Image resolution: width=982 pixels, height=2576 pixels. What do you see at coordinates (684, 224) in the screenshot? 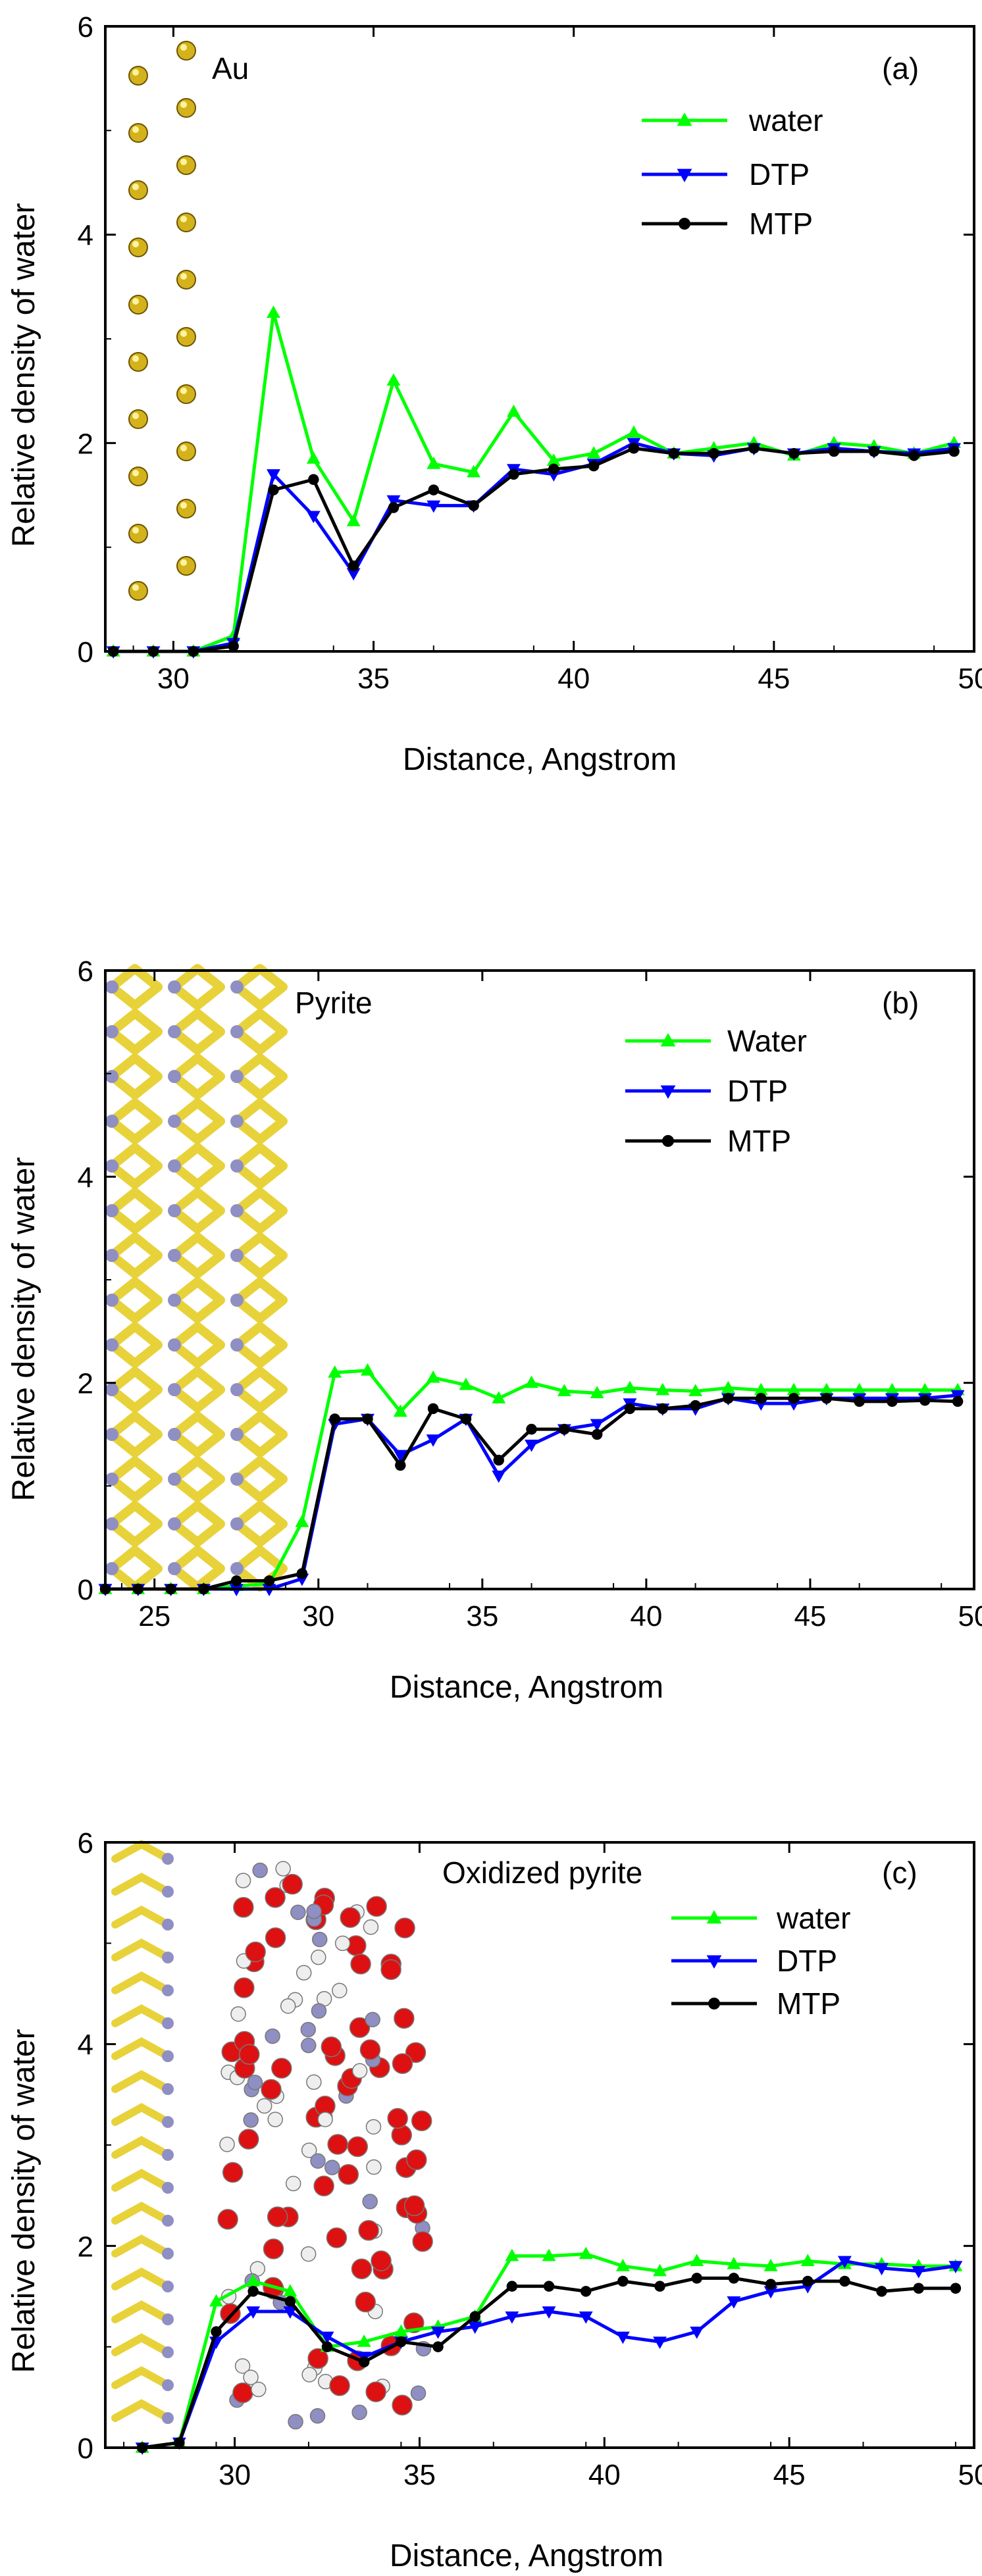
I see `legend-mtp-marker` at bounding box center [684, 224].